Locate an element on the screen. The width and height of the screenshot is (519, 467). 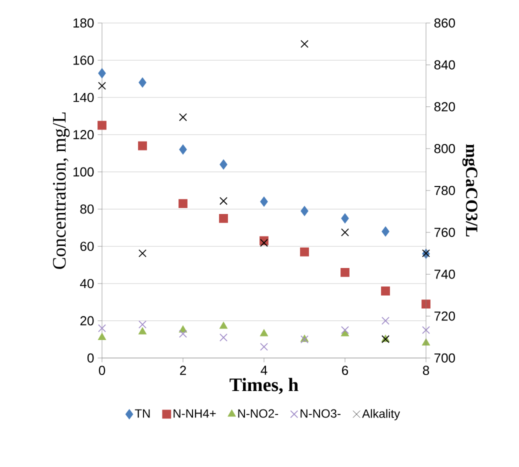
y2-tick-label: 700 is located at coordinates (444, 358).